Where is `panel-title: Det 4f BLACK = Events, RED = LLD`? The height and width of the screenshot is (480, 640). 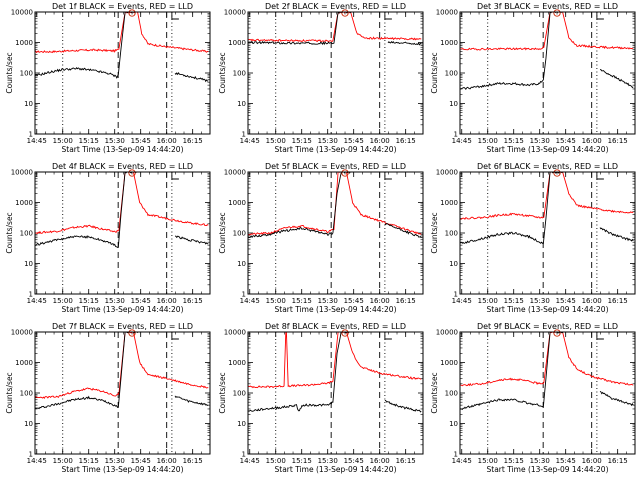
panel-title: Det 4f BLACK = Events, RED = LLD is located at coordinates (122, 166).